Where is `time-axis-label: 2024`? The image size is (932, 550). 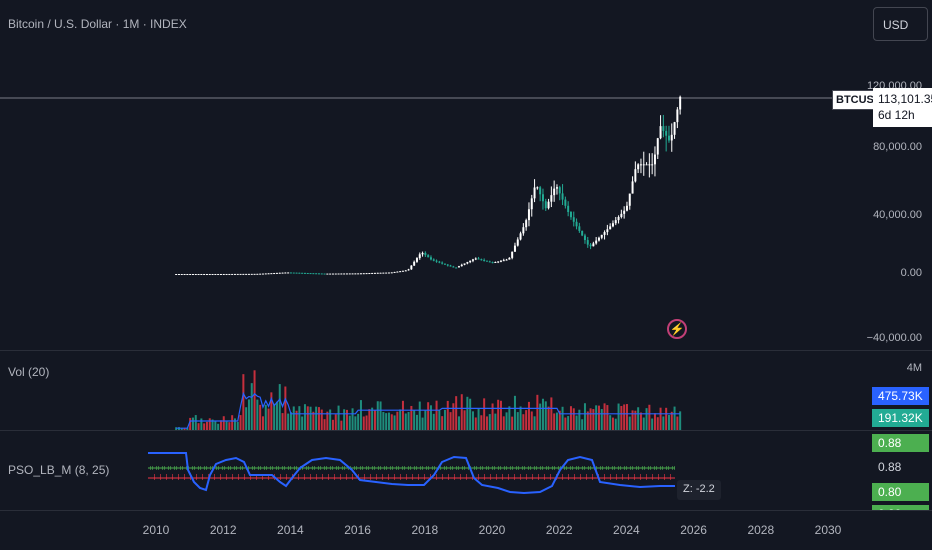
time-axis-label: 2024 is located at coordinates (626, 530).